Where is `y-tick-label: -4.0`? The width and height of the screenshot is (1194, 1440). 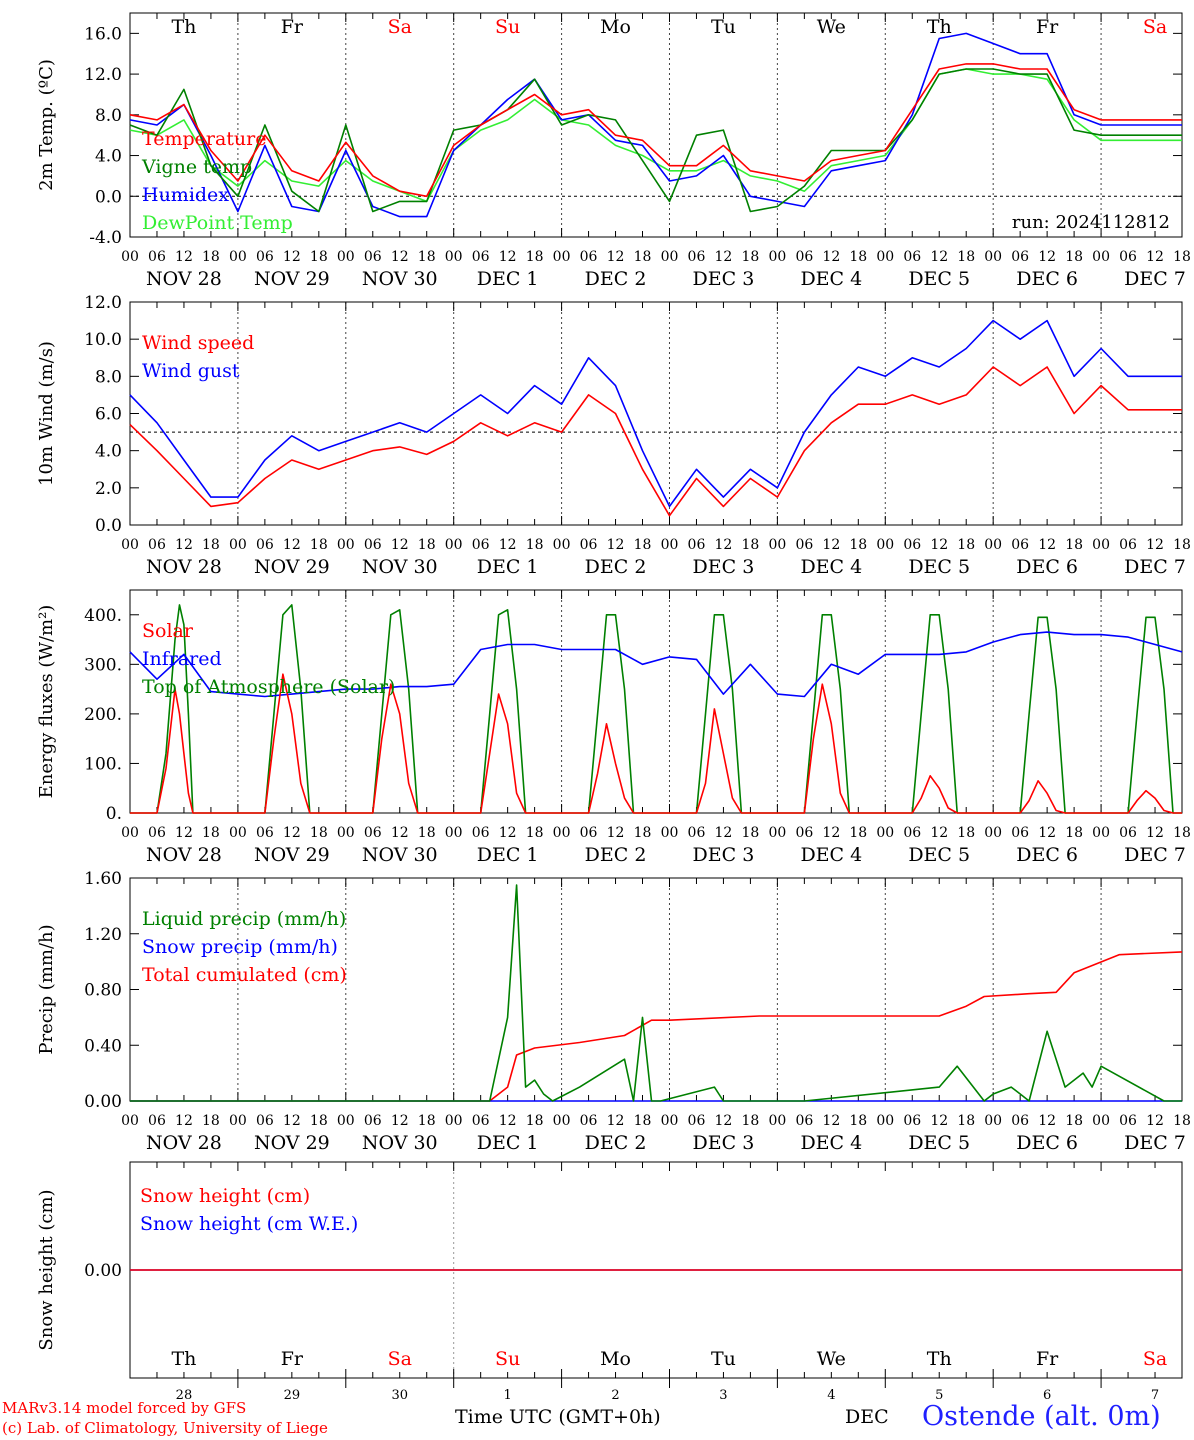
y-tick-label: -4.0 is located at coordinates (105, 238).